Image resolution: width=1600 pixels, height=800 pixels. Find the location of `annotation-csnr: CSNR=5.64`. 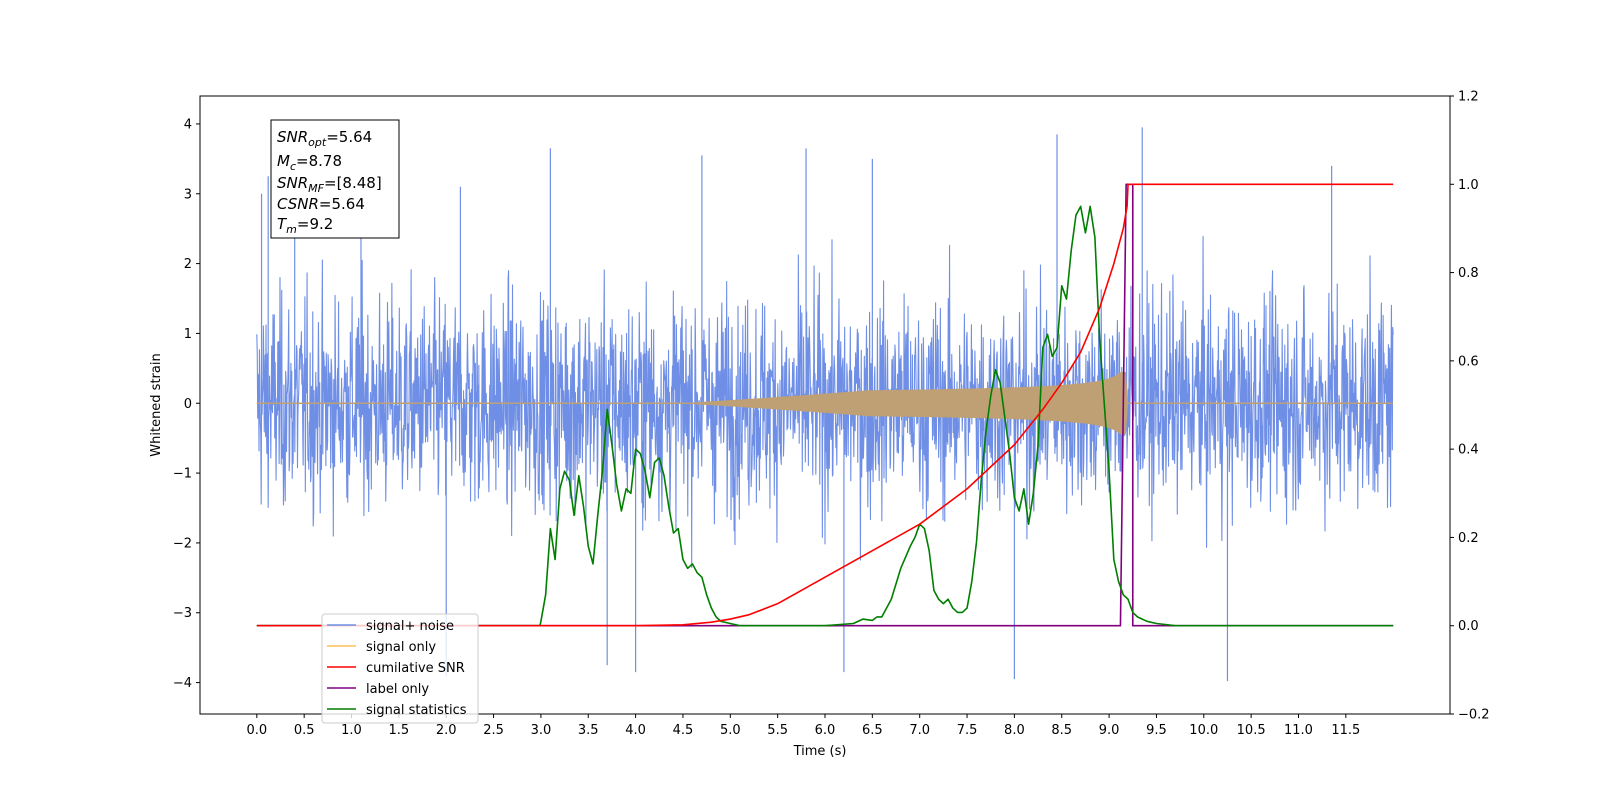

annotation-csnr: CSNR=5.64 is located at coordinates (321, 204).